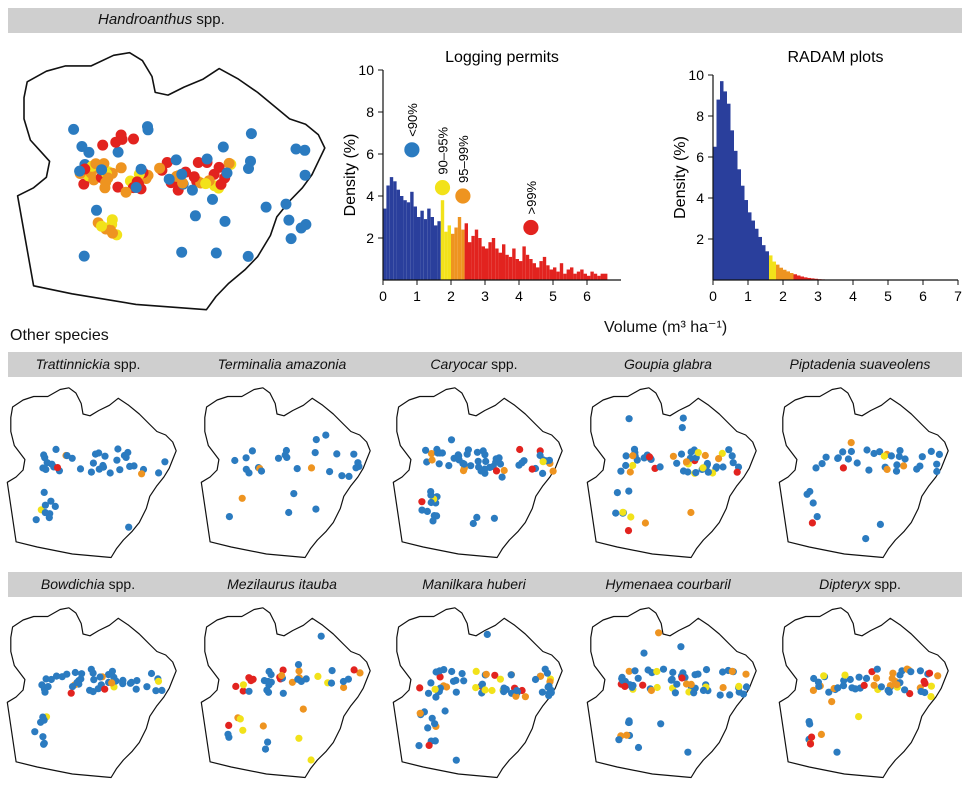 The height and width of the screenshot is (794, 962). What do you see at coordinates (73, 364) in the screenshot?
I see `species-name: Trattinnickia` at bounding box center [73, 364].